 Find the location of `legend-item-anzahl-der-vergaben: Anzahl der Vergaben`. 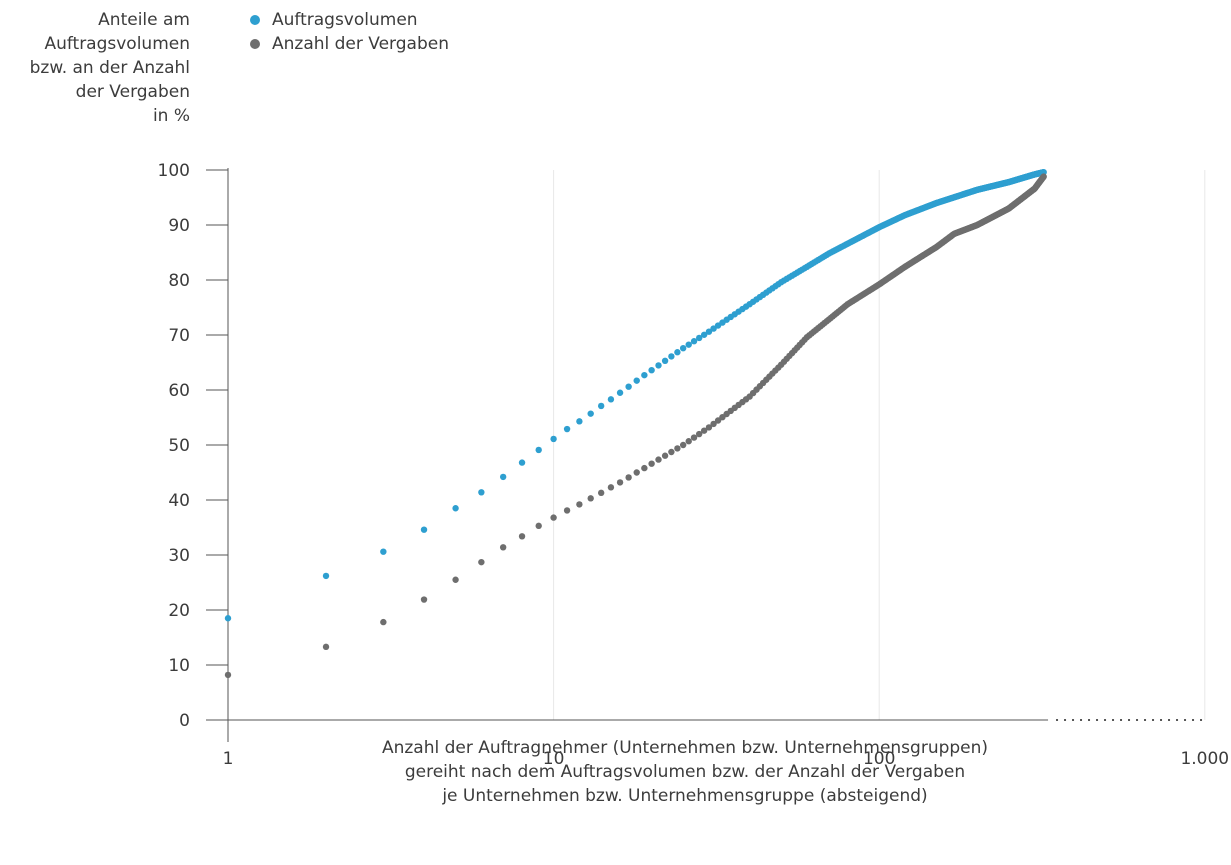

legend-item-anzahl-der-vergaben: Anzahl der Vergaben is located at coordinates (349, 44).